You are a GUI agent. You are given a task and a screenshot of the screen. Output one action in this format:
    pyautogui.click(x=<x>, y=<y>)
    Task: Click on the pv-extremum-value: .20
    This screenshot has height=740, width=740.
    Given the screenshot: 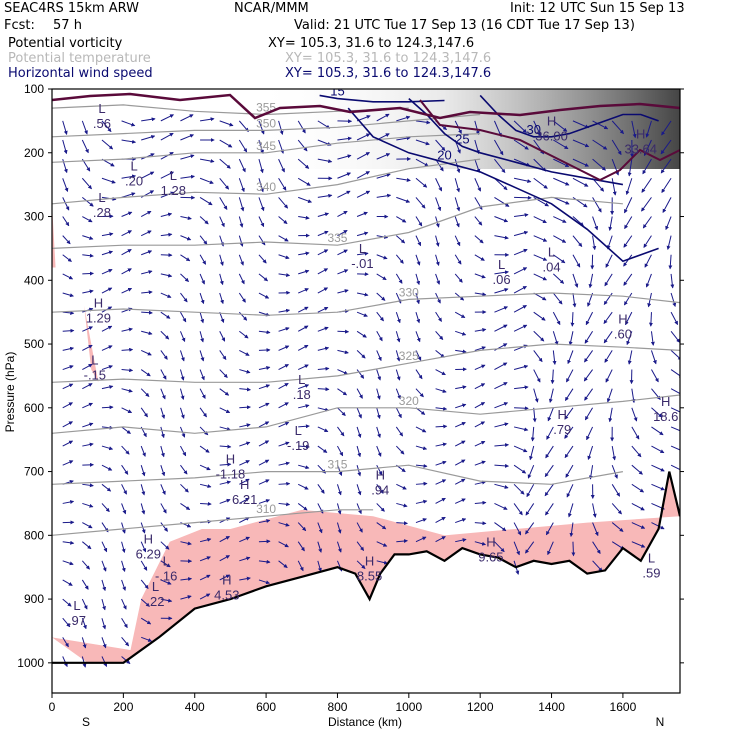 What is the action you would take?
    pyautogui.click(x=134, y=180)
    